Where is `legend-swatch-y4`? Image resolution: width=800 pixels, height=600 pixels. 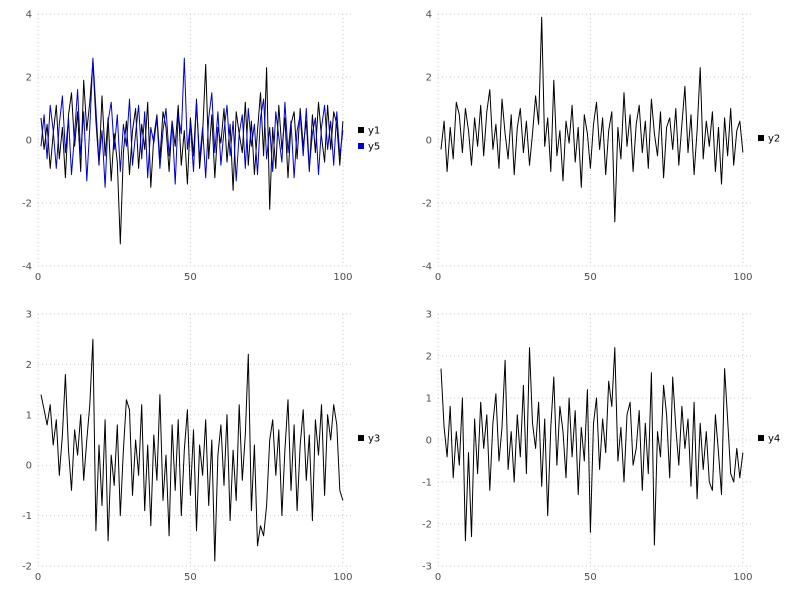 legend-swatch-y4 is located at coordinates (761, 438).